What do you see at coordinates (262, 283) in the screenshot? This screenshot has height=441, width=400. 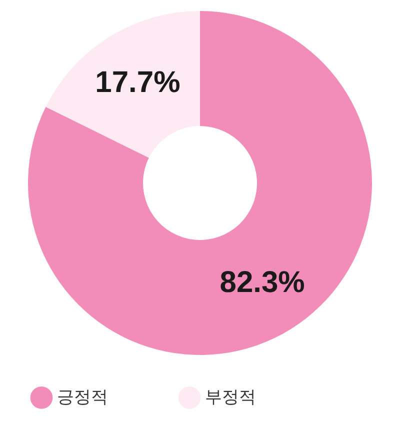 I see `data-label: 82.3%` at bounding box center [262, 283].